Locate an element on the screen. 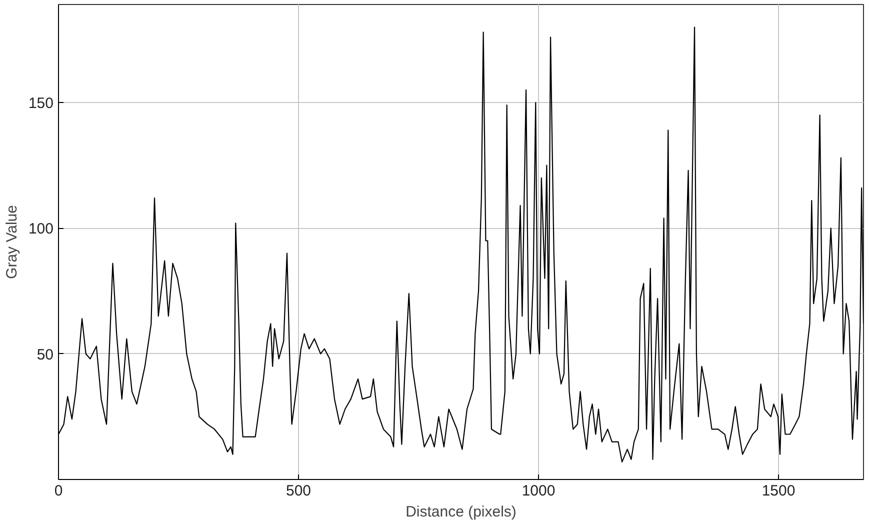 Image resolution: width=869 pixels, height=523 pixels. y-tick-label: 150 is located at coordinates (41, 103).